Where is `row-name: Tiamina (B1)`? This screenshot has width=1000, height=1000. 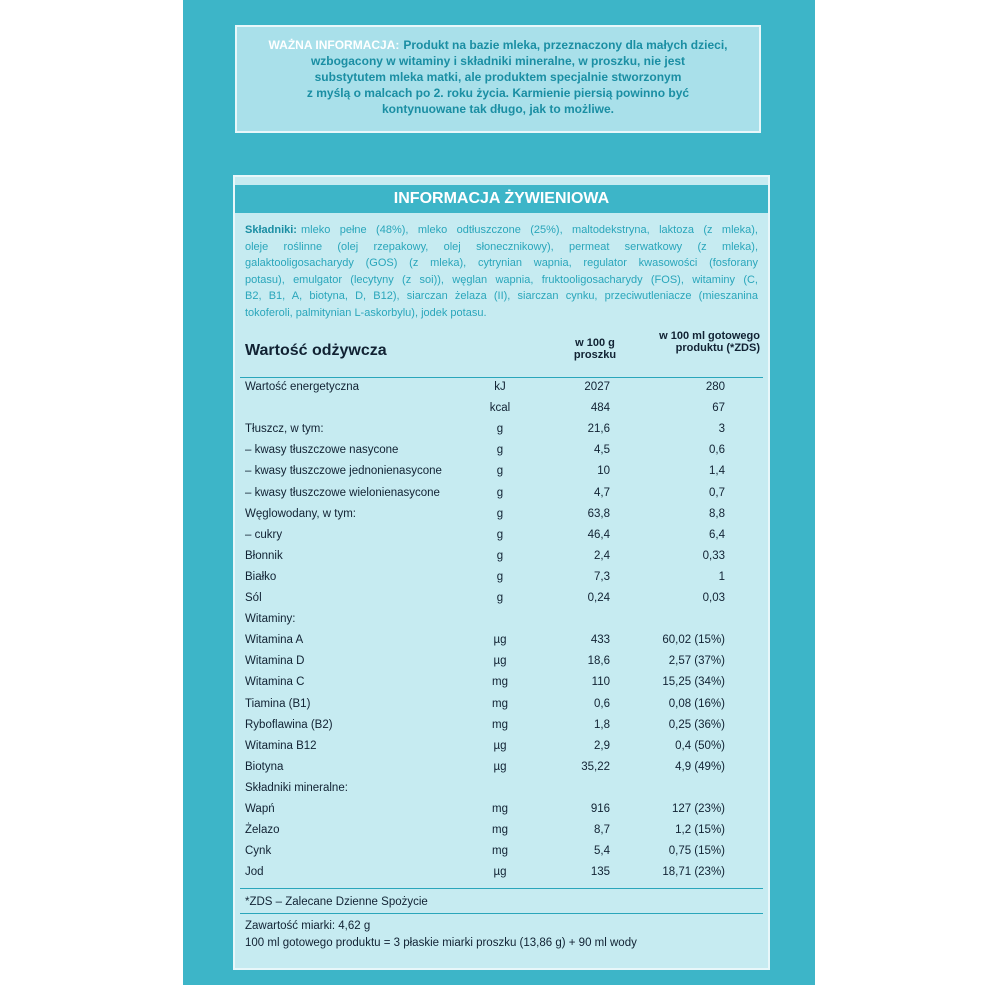 row-name: Tiamina (B1) is located at coordinates (278, 703).